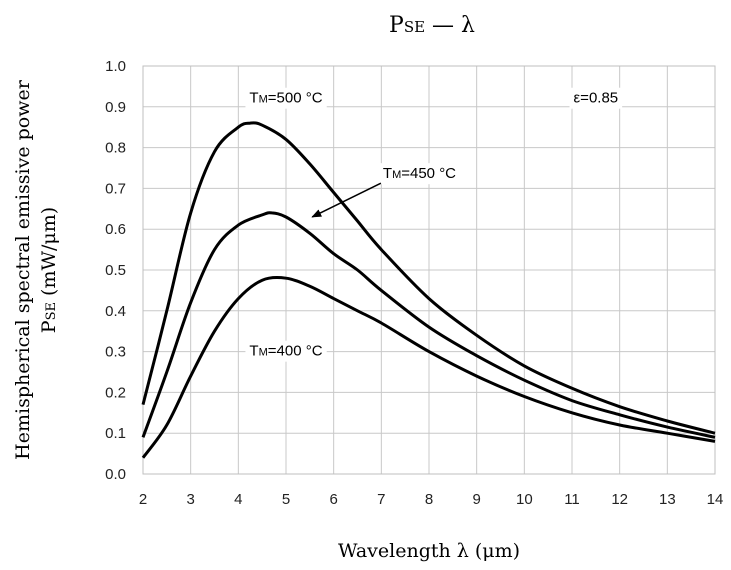 This screenshot has height=570, width=731. I want to click on y-axis-label-rest: (mW/μm), so click(49, 254).